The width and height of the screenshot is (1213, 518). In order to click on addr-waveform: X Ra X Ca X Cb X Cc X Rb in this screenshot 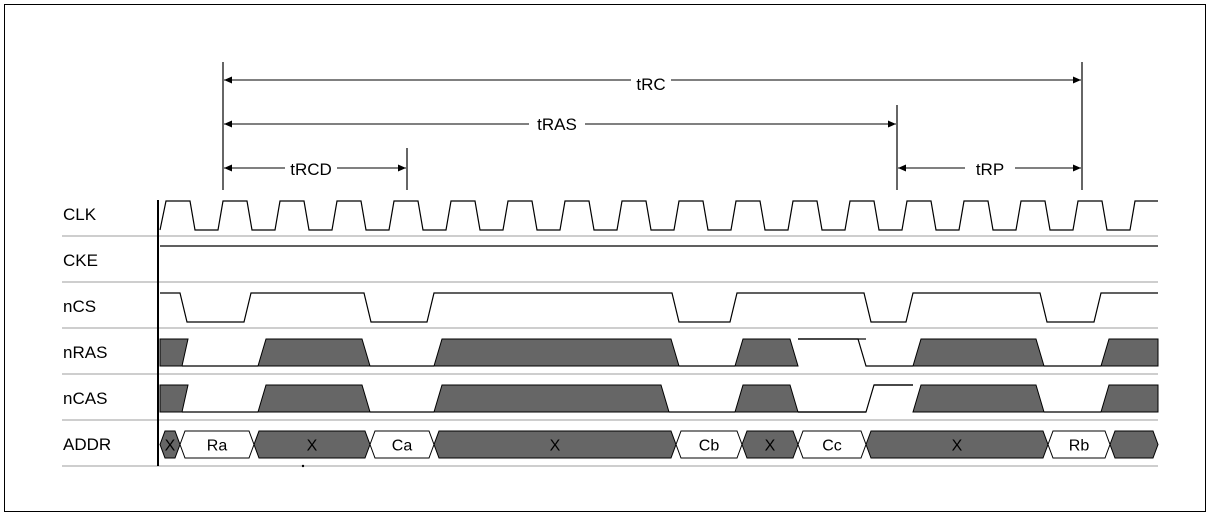, I will do `click(659, 444)`.